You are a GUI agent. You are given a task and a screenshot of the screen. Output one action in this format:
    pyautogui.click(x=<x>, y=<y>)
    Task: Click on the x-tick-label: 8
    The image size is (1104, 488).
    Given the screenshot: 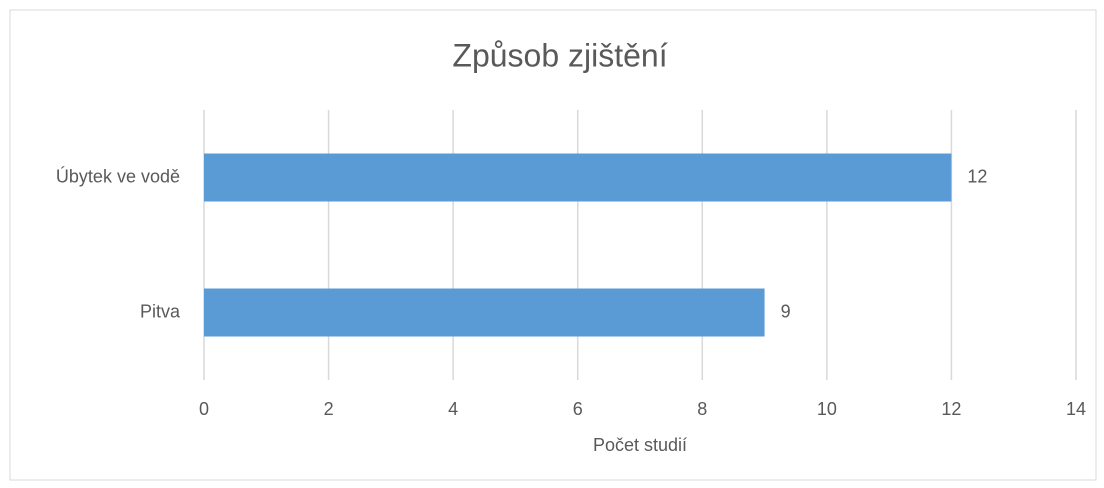 What is the action you would take?
    pyautogui.click(x=702, y=409)
    